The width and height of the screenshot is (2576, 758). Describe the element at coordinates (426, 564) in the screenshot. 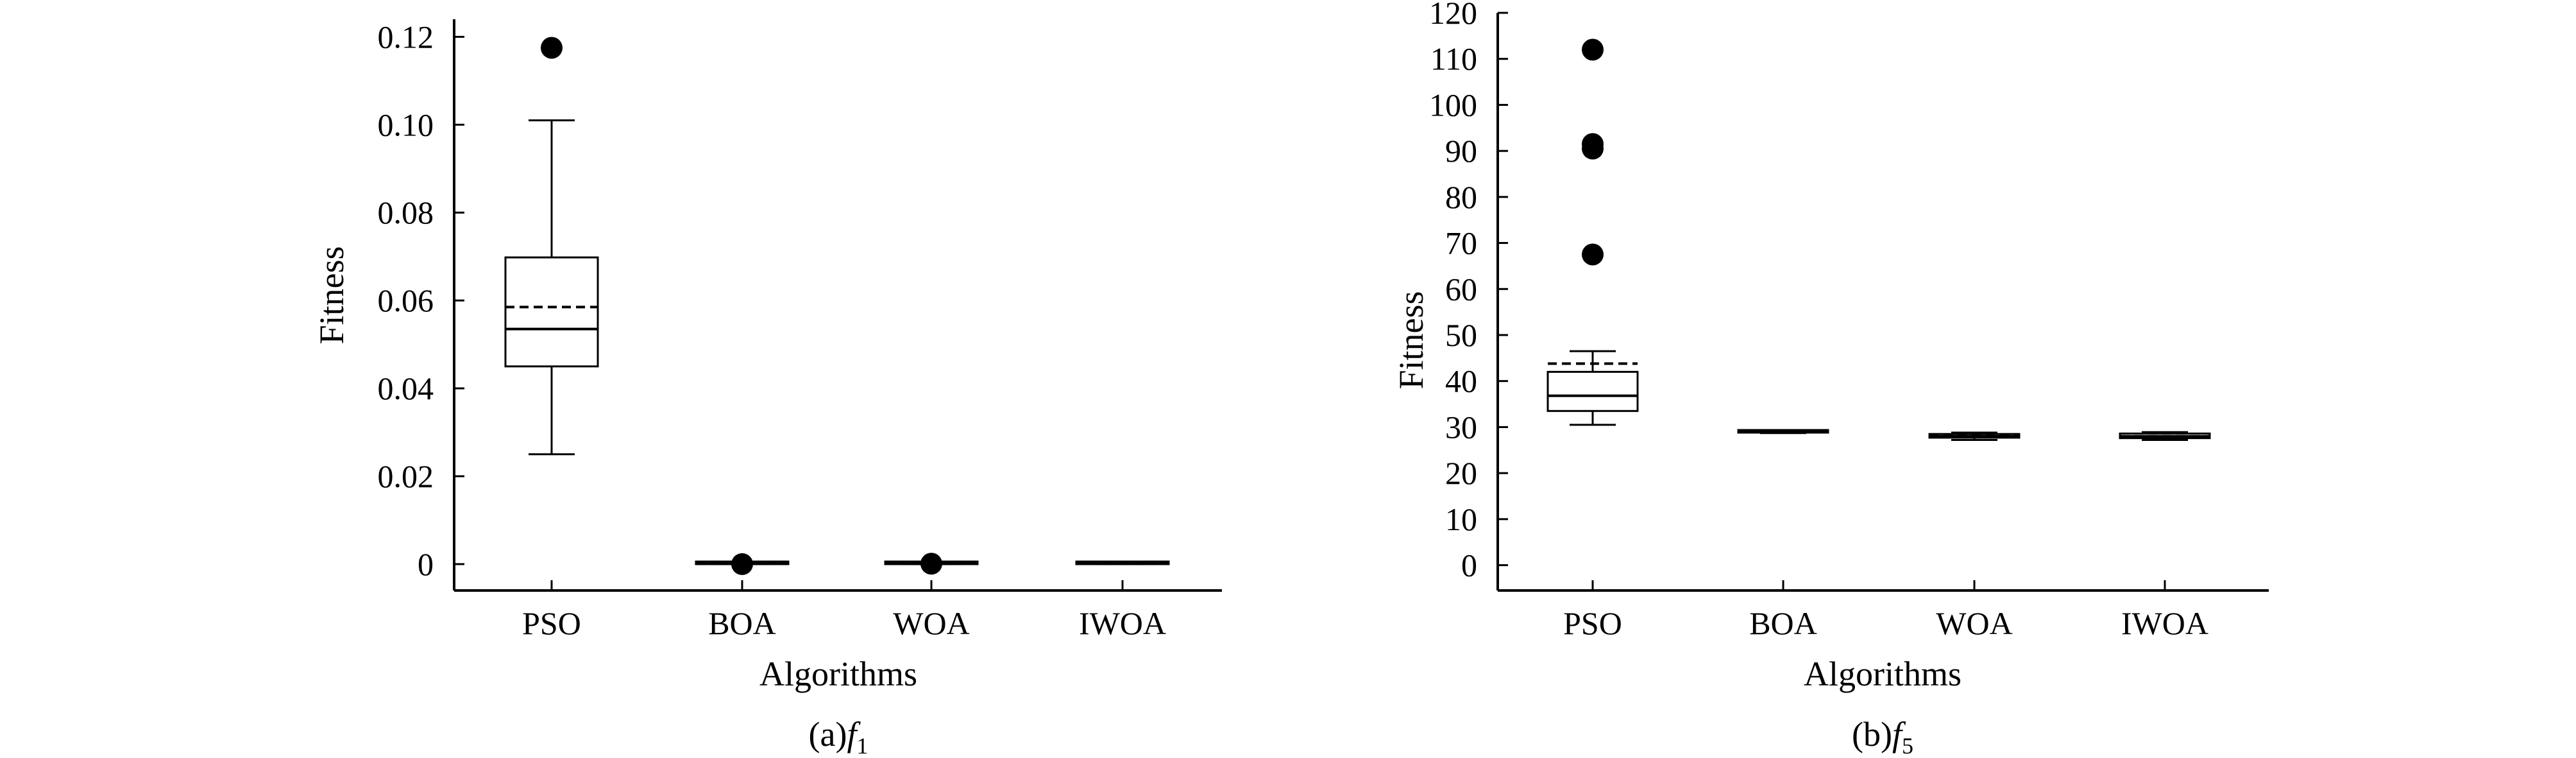

I see `chart-a-ytick-label: 0` at that location.